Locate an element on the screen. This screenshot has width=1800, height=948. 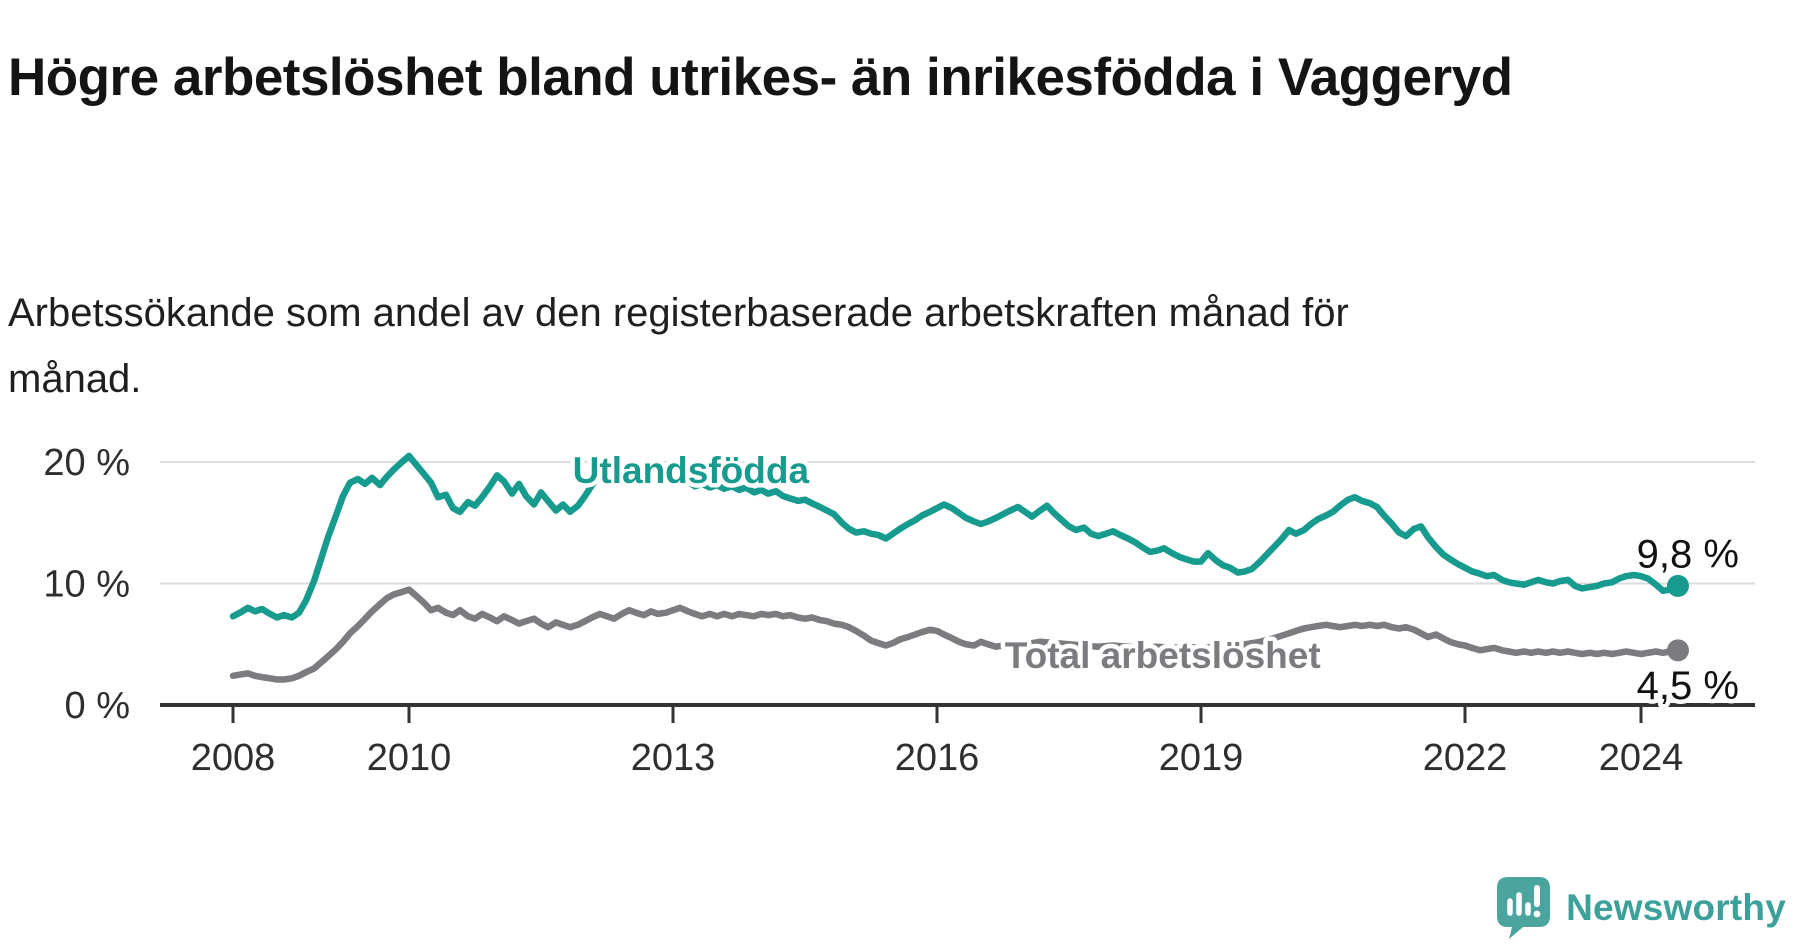
x-tick-label-2013: 2013 is located at coordinates (673, 758).